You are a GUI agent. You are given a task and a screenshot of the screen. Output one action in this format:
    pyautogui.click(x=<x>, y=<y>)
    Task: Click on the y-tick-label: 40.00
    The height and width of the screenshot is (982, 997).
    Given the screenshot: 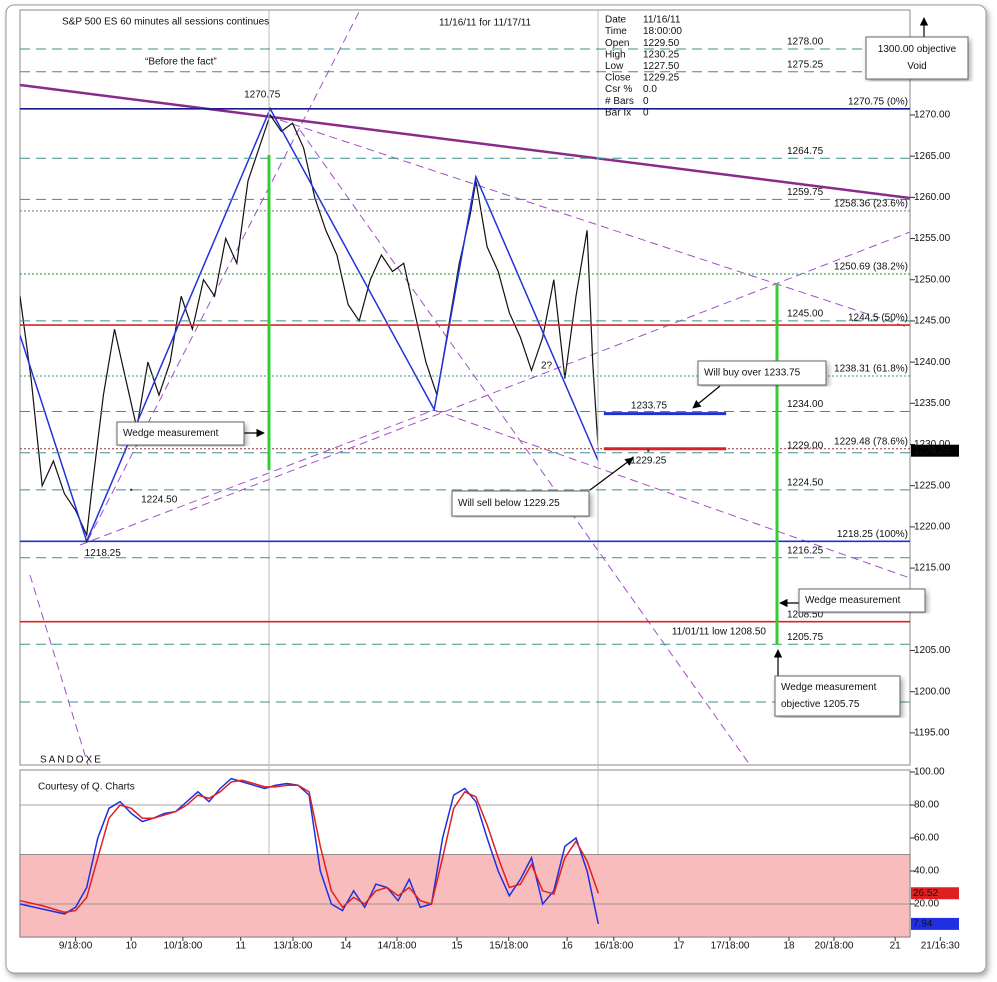 What is the action you would take?
    pyautogui.click(x=926, y=871)
    